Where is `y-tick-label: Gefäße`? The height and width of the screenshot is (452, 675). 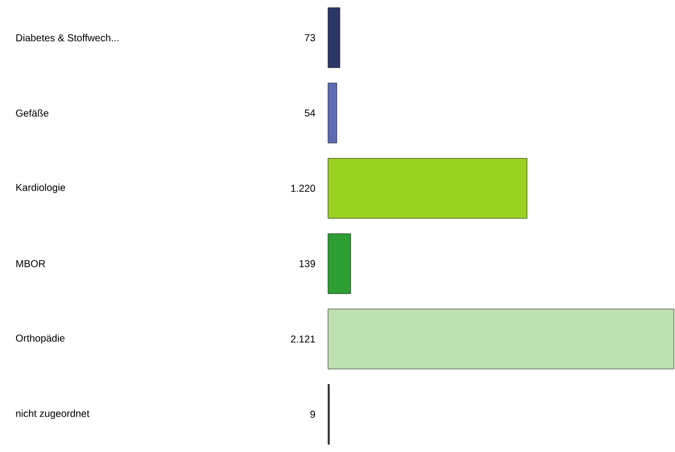
y-tick-label: Gefäße is located at coordinates (32, 113).